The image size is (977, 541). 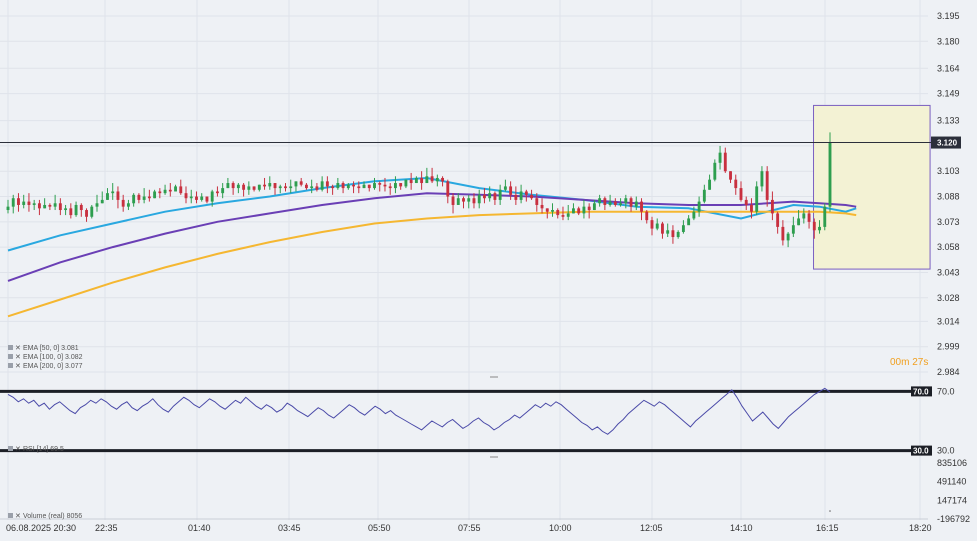 What do you see at coordinates (948, 298) in the screenshot?
I see `price-tick-label: 3.028` at bounding box center [948, 298].